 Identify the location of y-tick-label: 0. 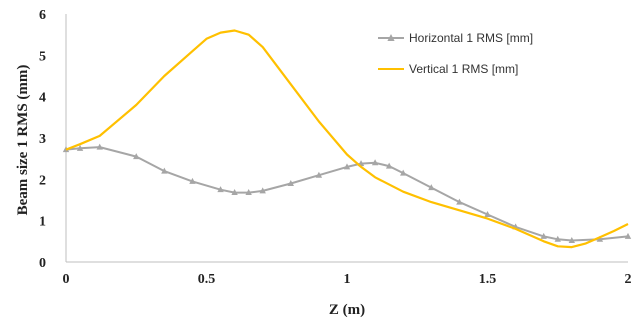
(42, 263).